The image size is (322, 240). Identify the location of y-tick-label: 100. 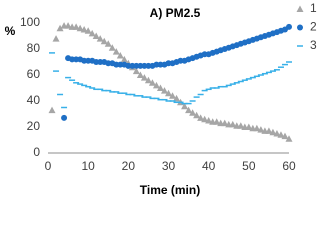
(30, 22).